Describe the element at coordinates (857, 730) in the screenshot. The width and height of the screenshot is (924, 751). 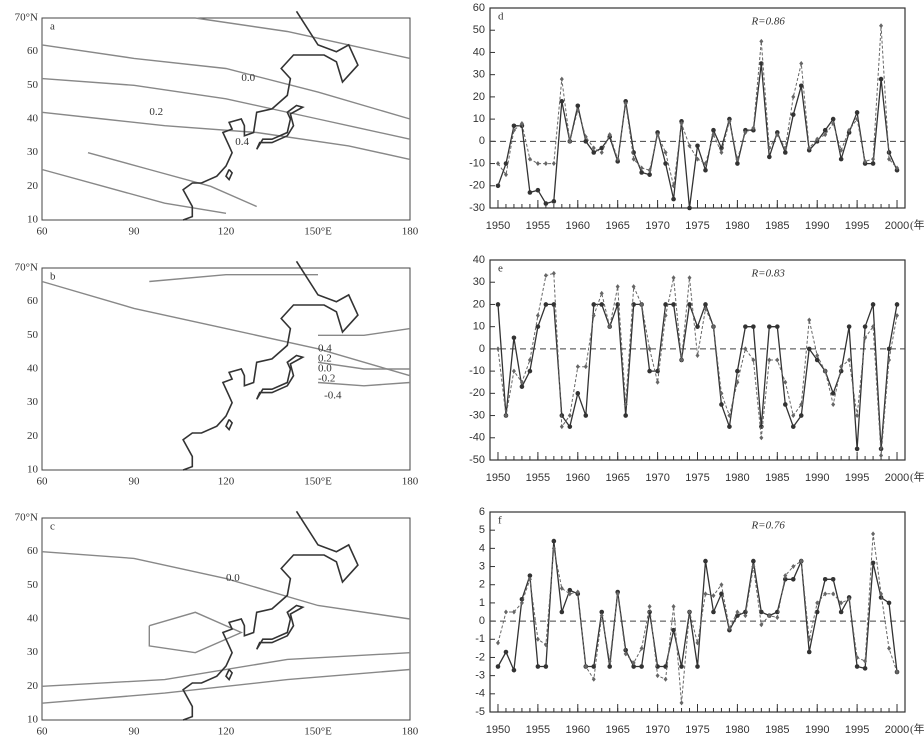
I see `x-tick-label: 1995` at that location.